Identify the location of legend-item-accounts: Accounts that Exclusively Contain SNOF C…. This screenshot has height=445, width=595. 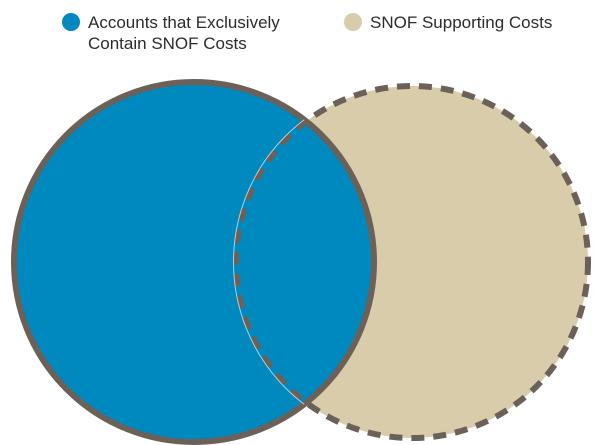
(171, 33).